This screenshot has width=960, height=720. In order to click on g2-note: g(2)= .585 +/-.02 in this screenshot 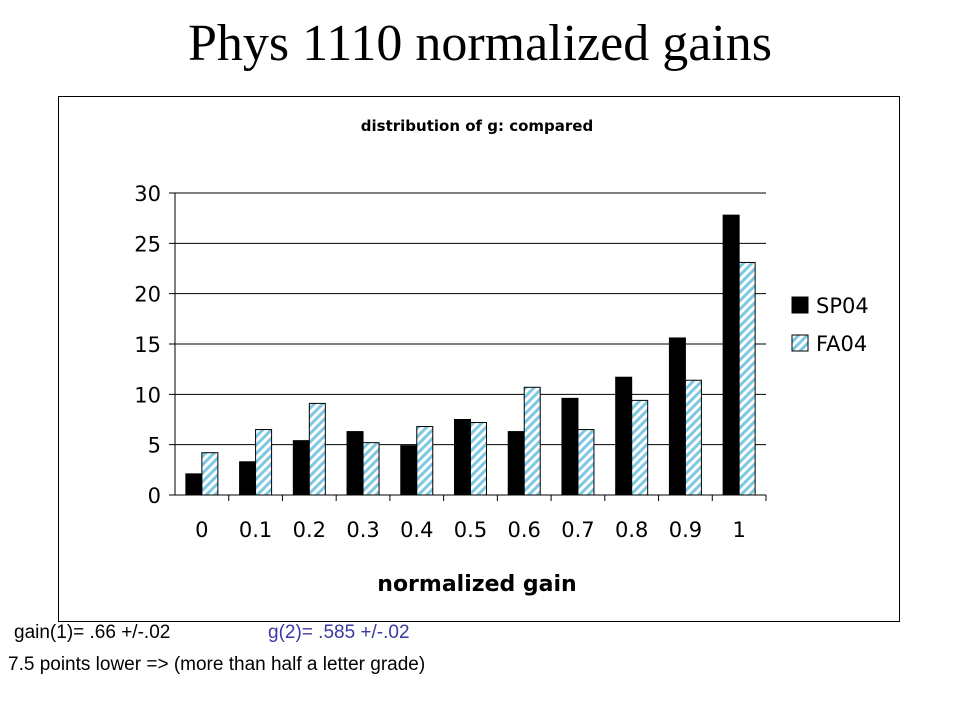, I will do `click(339, 632)`.